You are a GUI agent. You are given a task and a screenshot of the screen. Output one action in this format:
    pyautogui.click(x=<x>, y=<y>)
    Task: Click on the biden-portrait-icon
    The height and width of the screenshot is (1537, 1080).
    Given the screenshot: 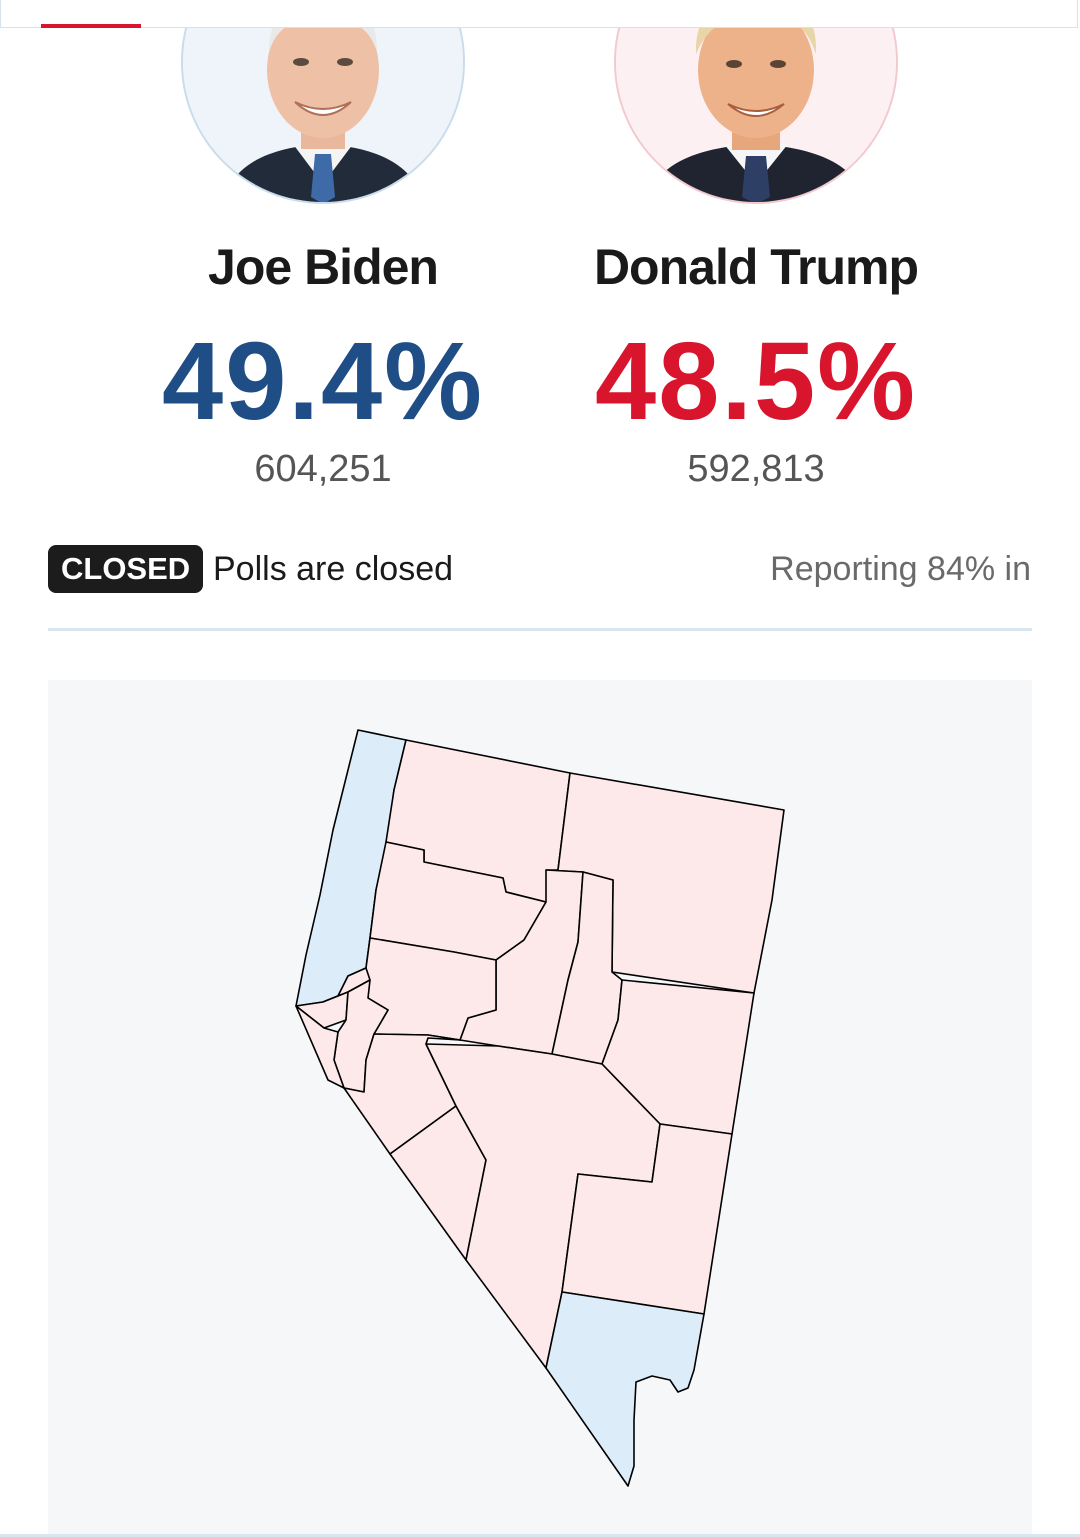 What is the action you would take?
    pyautogui.click(x=323, y=101)
    